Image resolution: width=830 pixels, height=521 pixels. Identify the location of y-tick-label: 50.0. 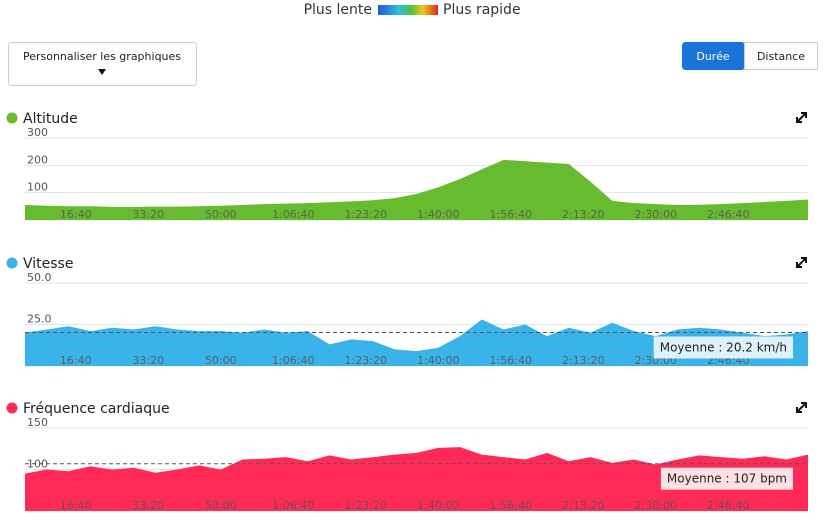
(39, 277).